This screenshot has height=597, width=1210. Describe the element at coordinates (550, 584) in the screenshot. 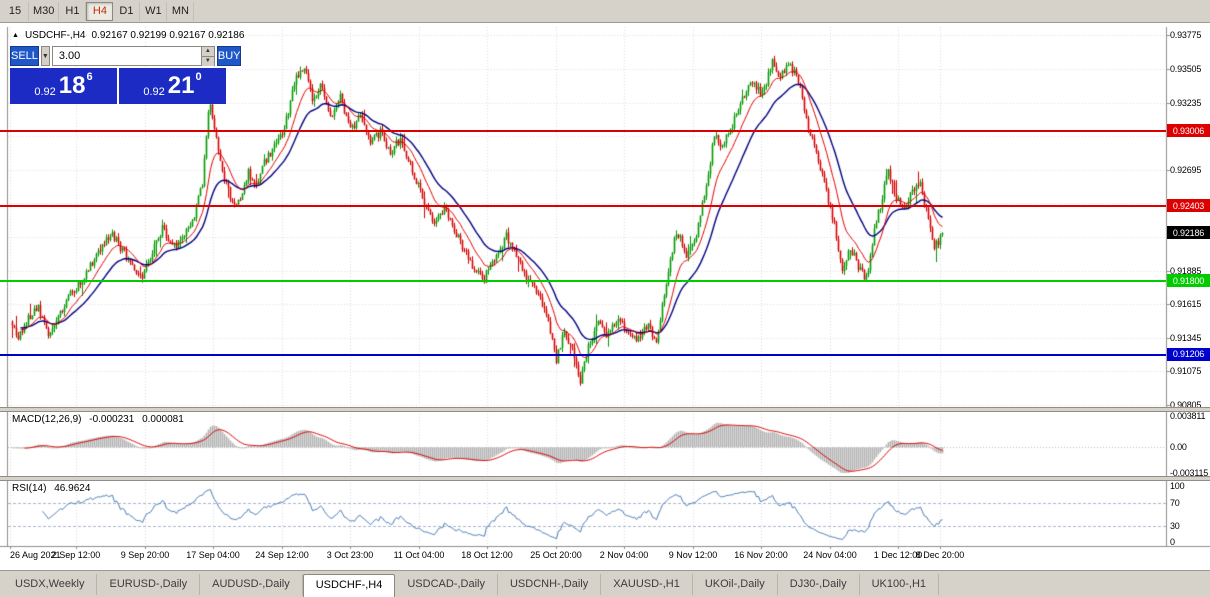

I see `chart-tab-usdcnh-daily: USDCNH-,Daily` at that location.